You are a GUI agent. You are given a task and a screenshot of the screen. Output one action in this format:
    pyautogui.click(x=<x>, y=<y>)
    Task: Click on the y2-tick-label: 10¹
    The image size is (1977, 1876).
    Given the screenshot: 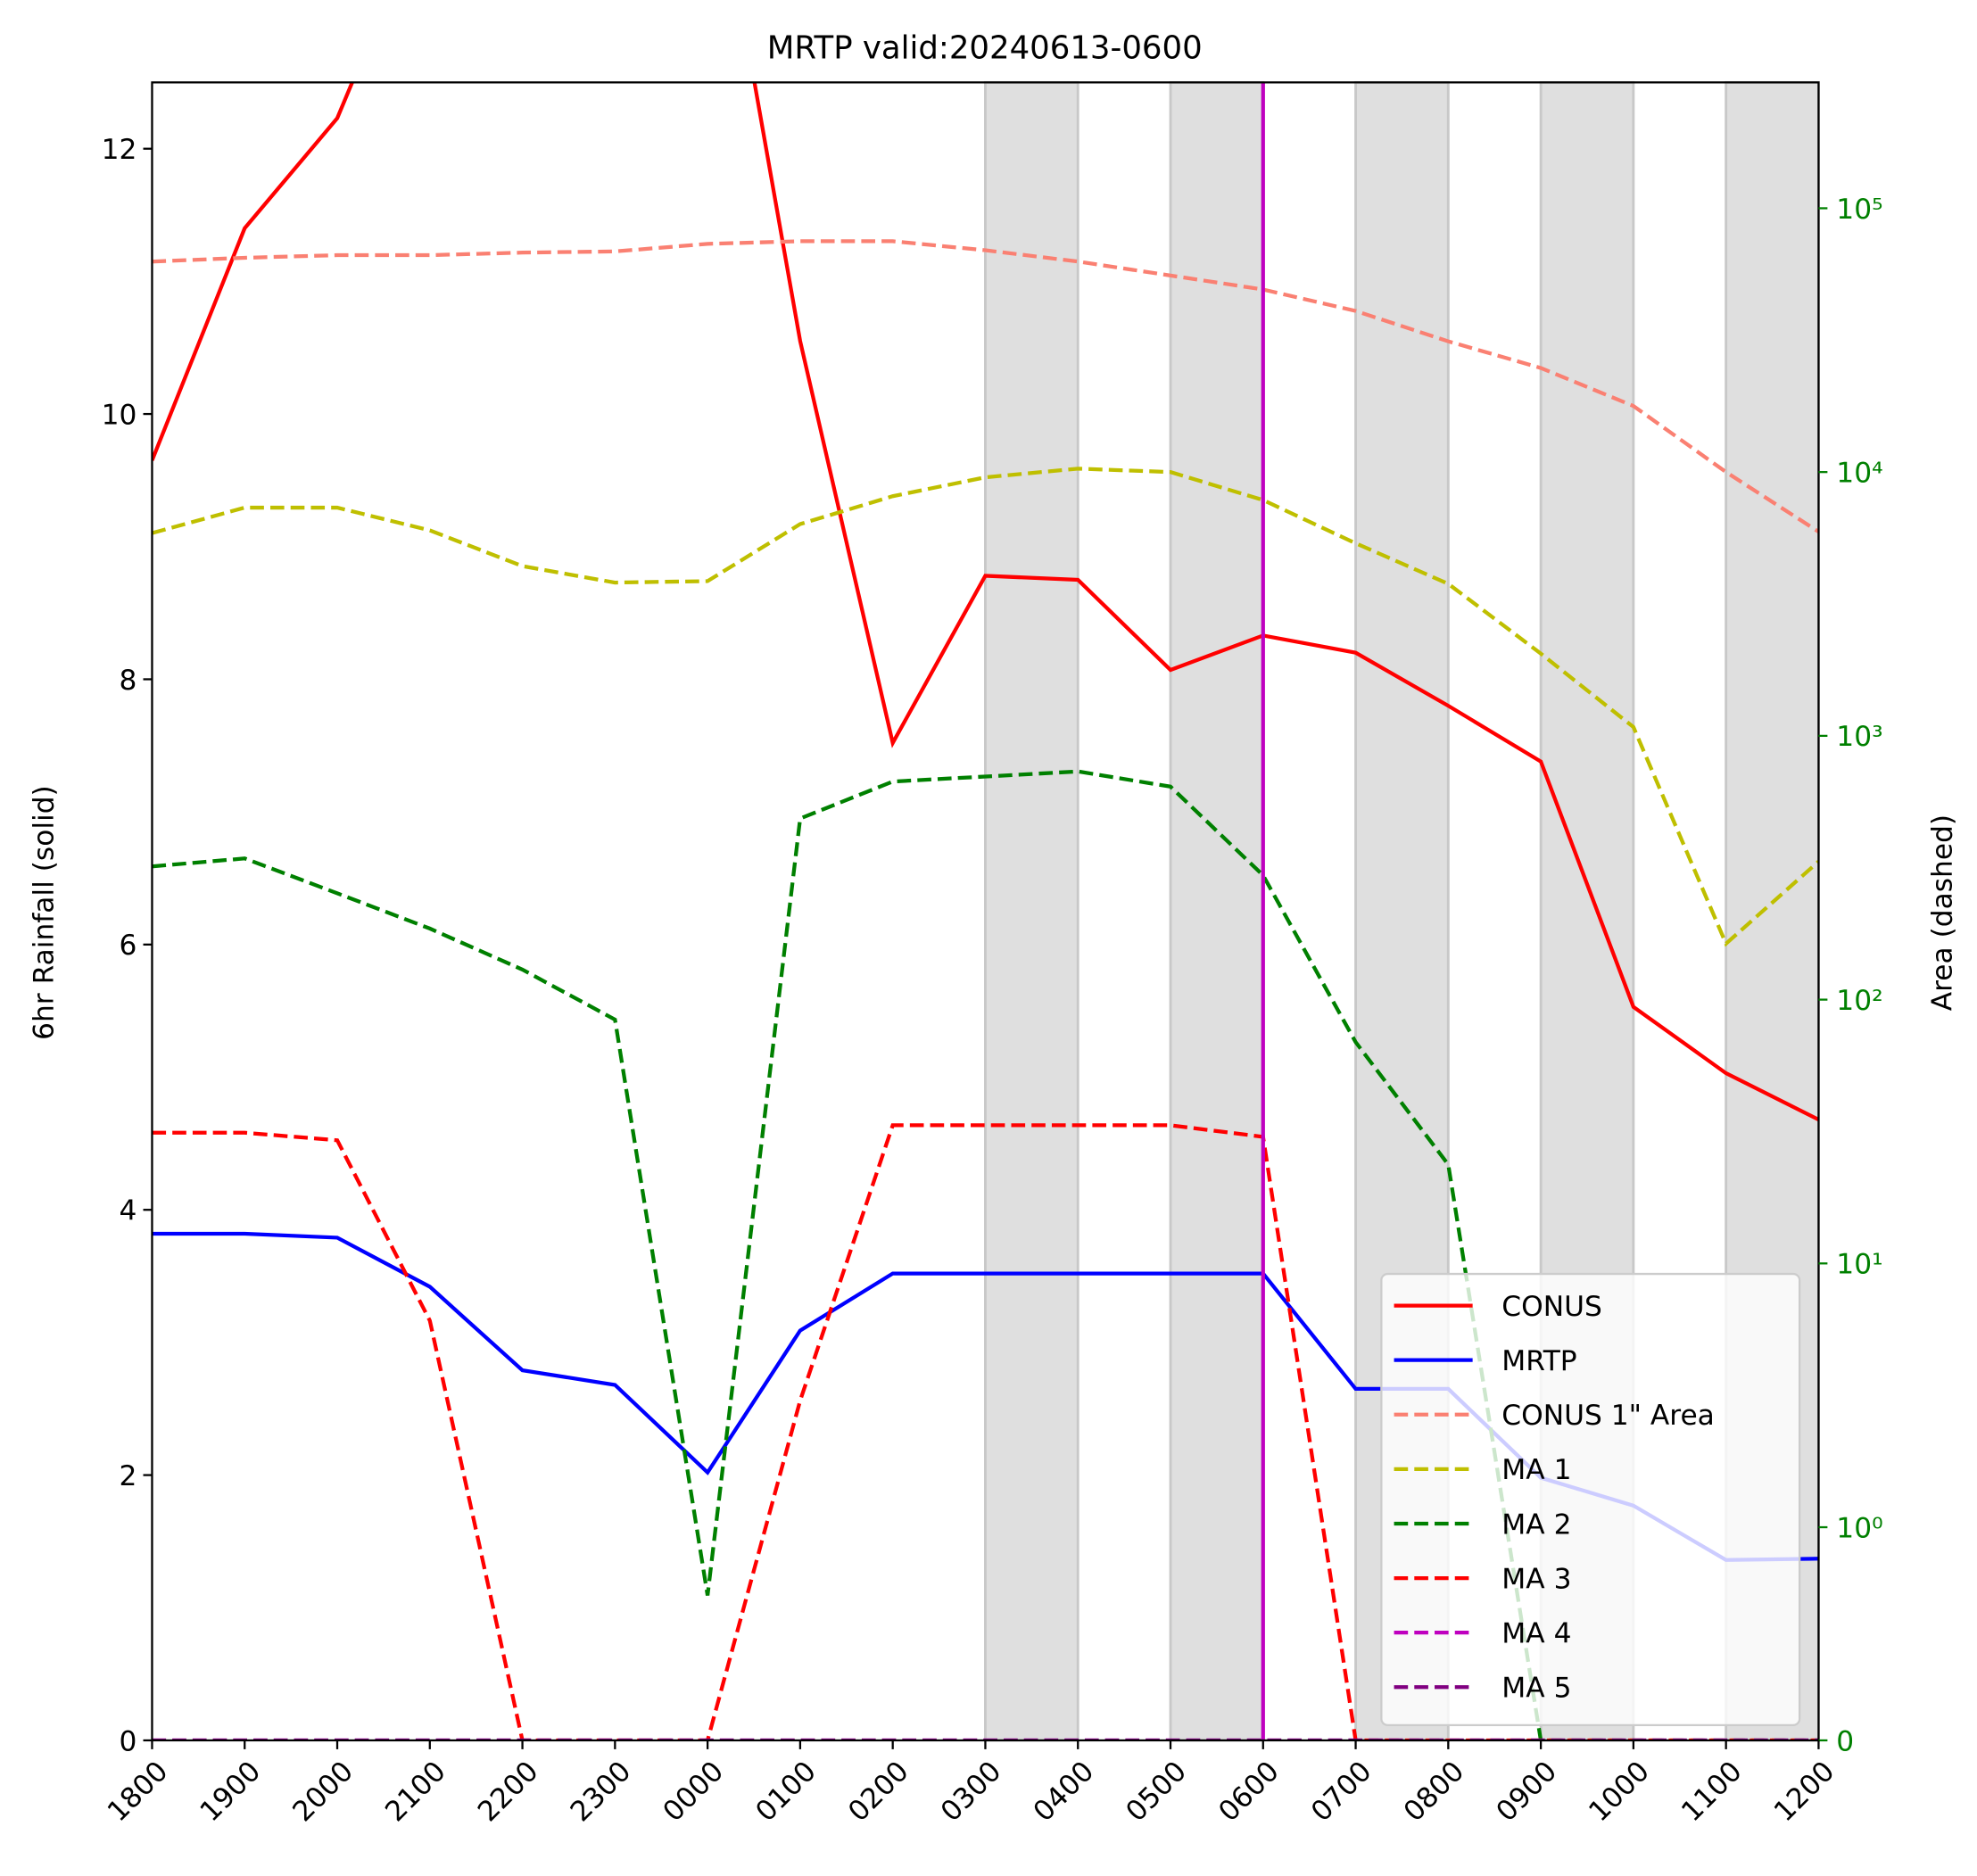 What is the action you would take?
    pyautogui.click(x=1859, y=1265)
    